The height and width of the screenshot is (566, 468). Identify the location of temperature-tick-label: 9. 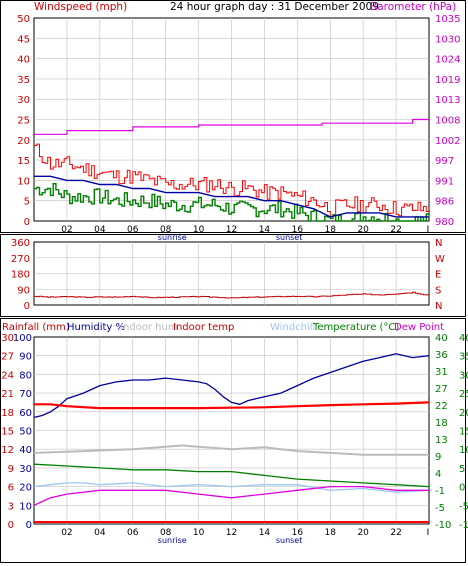
(438, 457).